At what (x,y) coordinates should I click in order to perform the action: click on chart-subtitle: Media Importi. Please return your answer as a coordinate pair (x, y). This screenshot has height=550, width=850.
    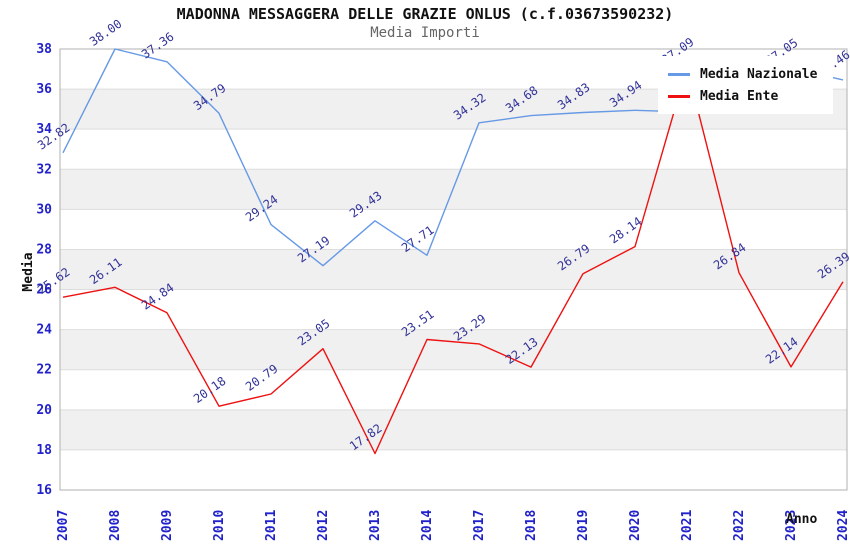
    Looking at the image, I should click on (425, 33).